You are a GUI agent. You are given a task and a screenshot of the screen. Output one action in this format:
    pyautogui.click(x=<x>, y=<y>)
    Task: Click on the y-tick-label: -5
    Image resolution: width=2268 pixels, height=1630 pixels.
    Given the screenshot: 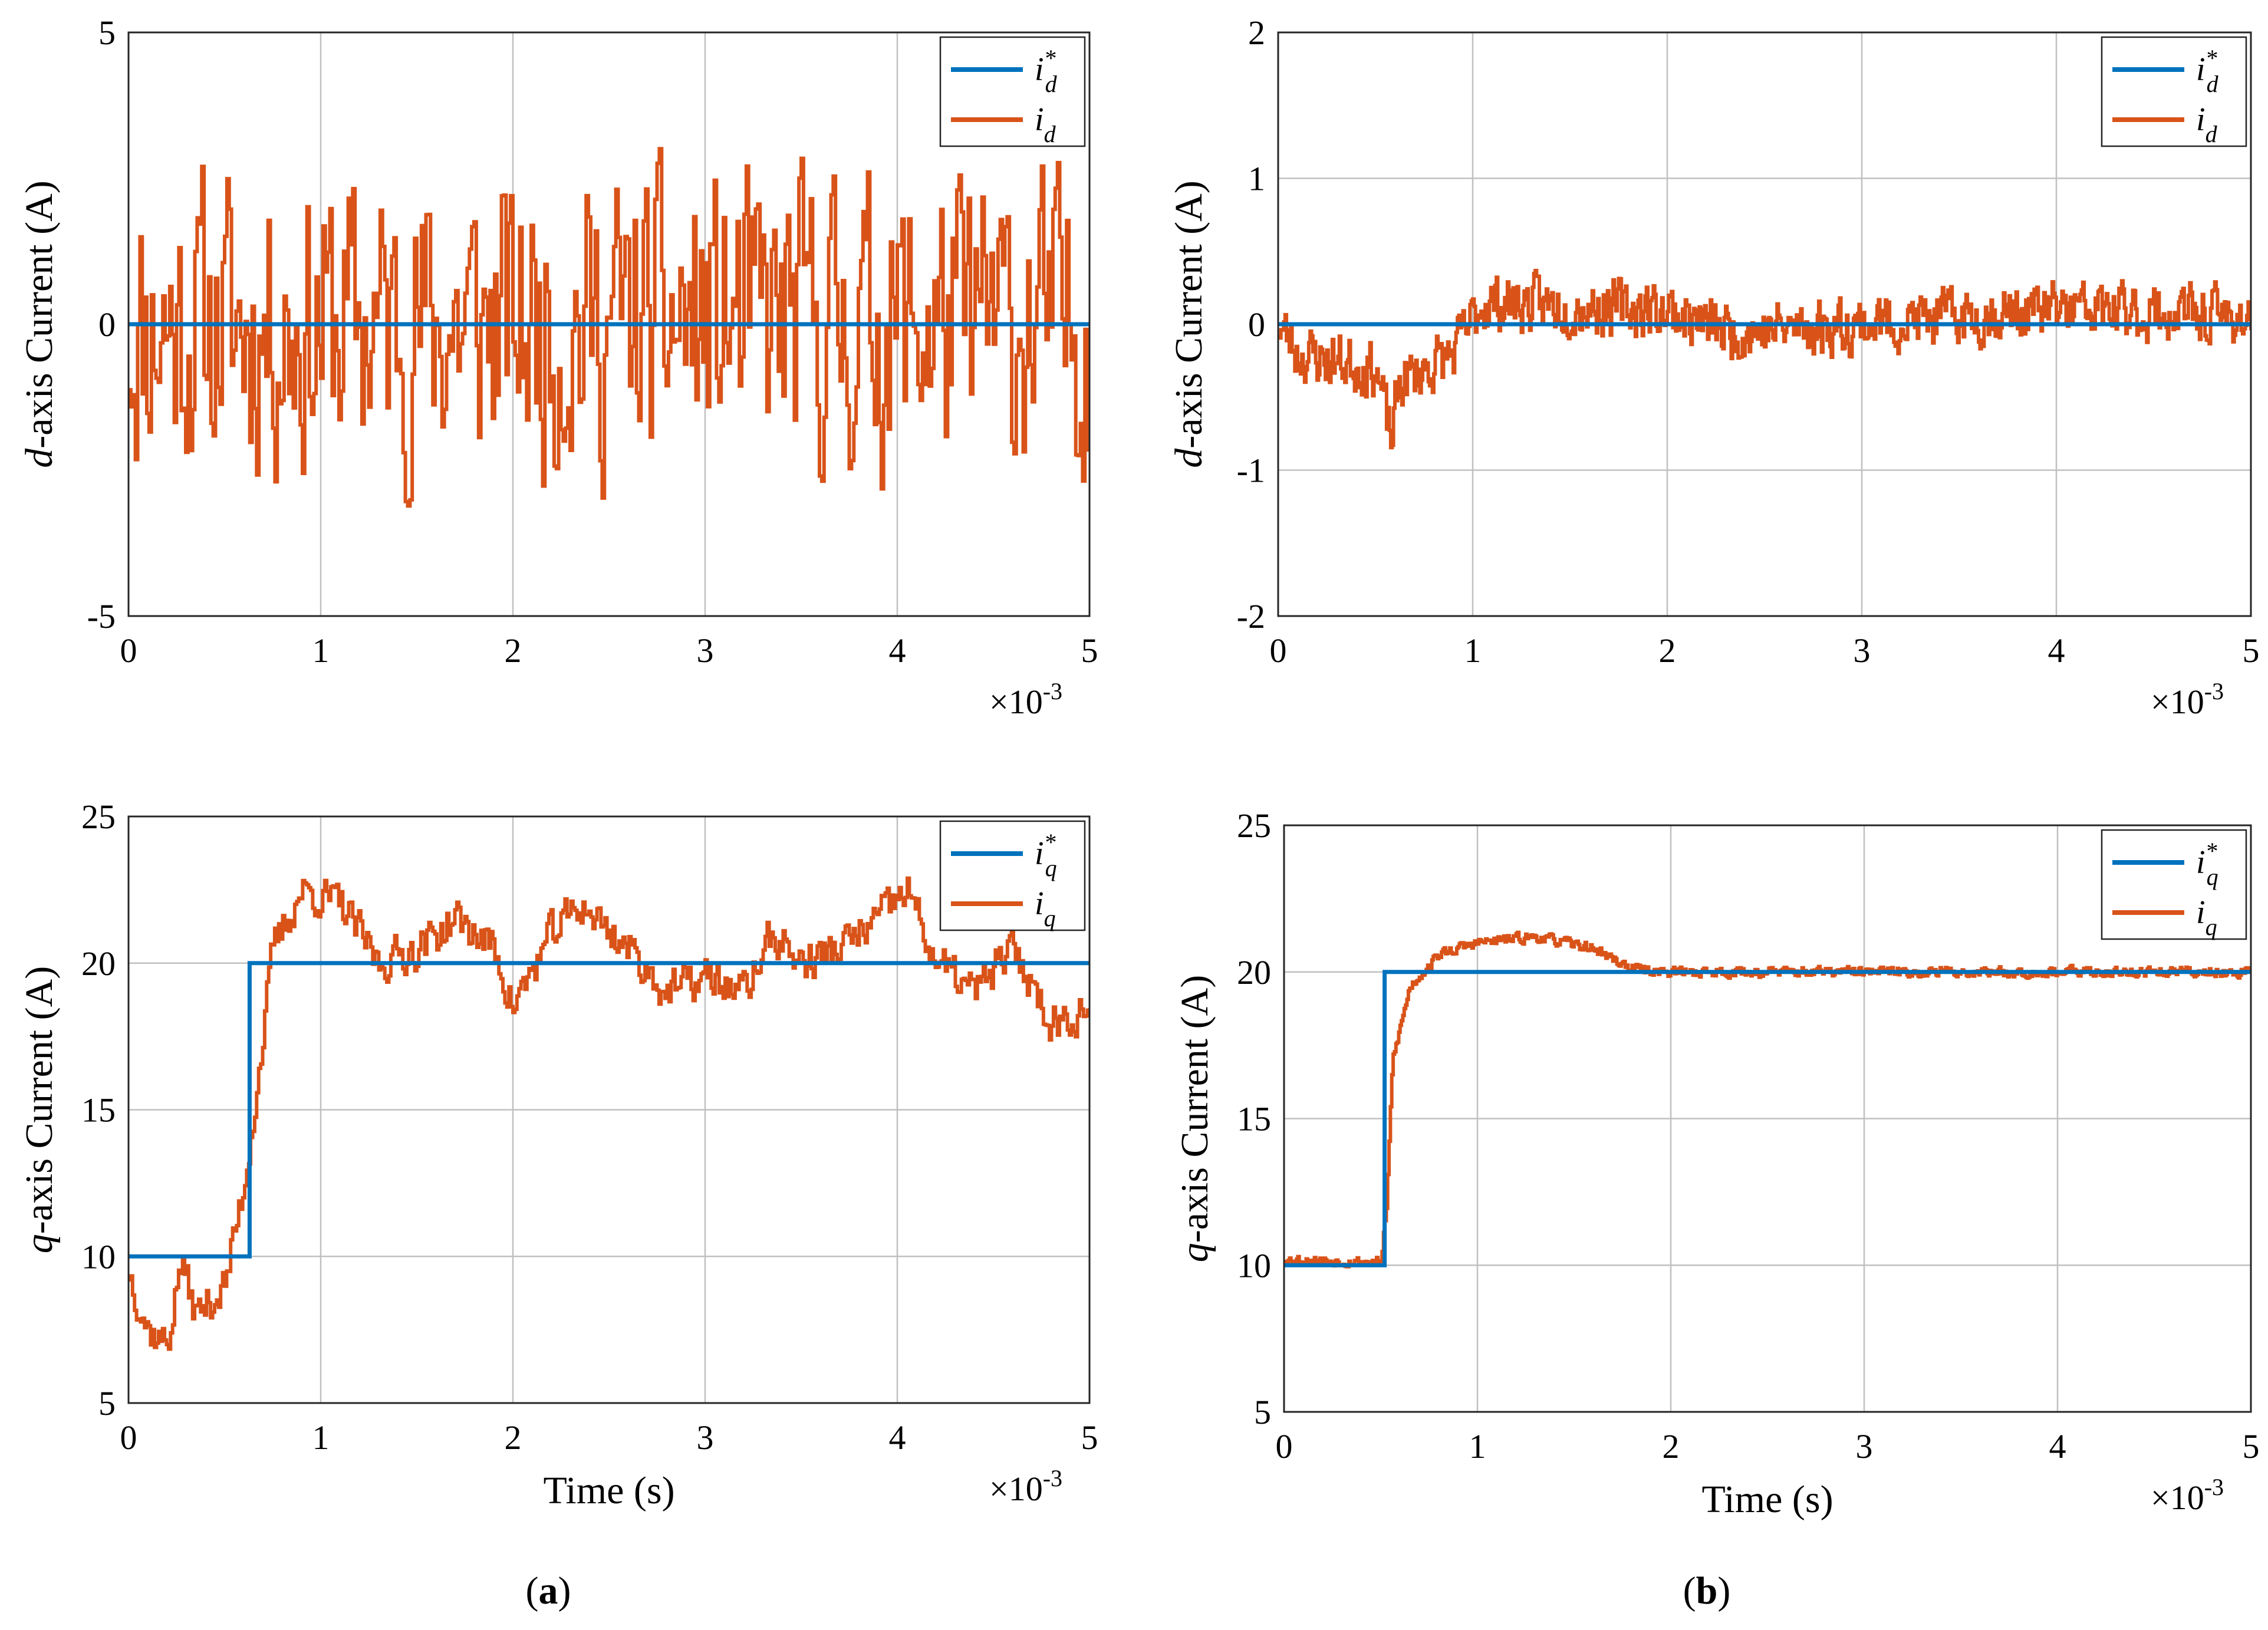 What is the action you would take?
    pyautogui.click(x=101, y=616)
    